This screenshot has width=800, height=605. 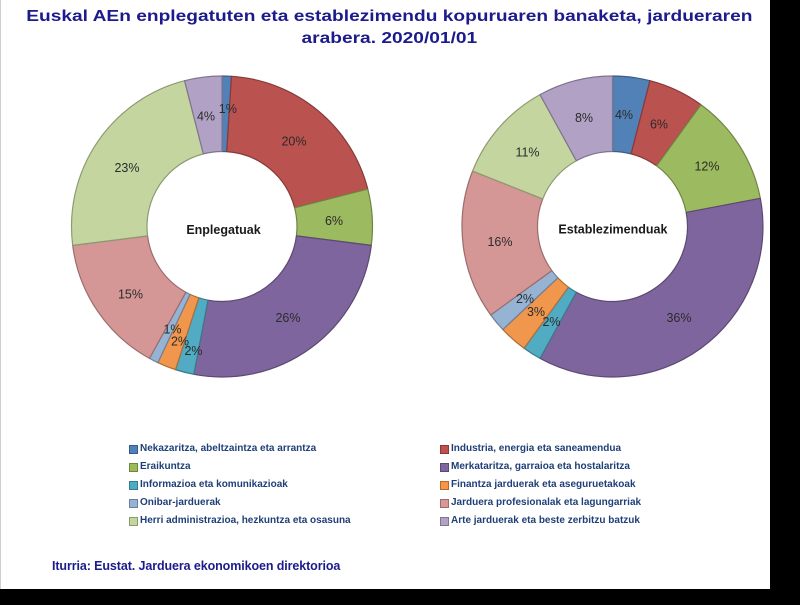 I want to click on svg-text: 20%, so click(x=293, y=142).